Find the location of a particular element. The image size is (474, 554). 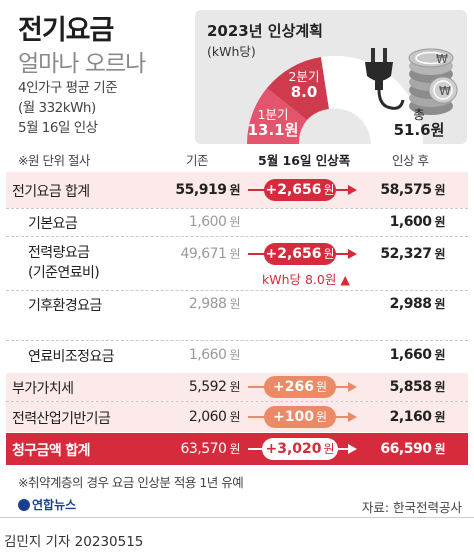

plan-donut is located at coordinates (352, 96).